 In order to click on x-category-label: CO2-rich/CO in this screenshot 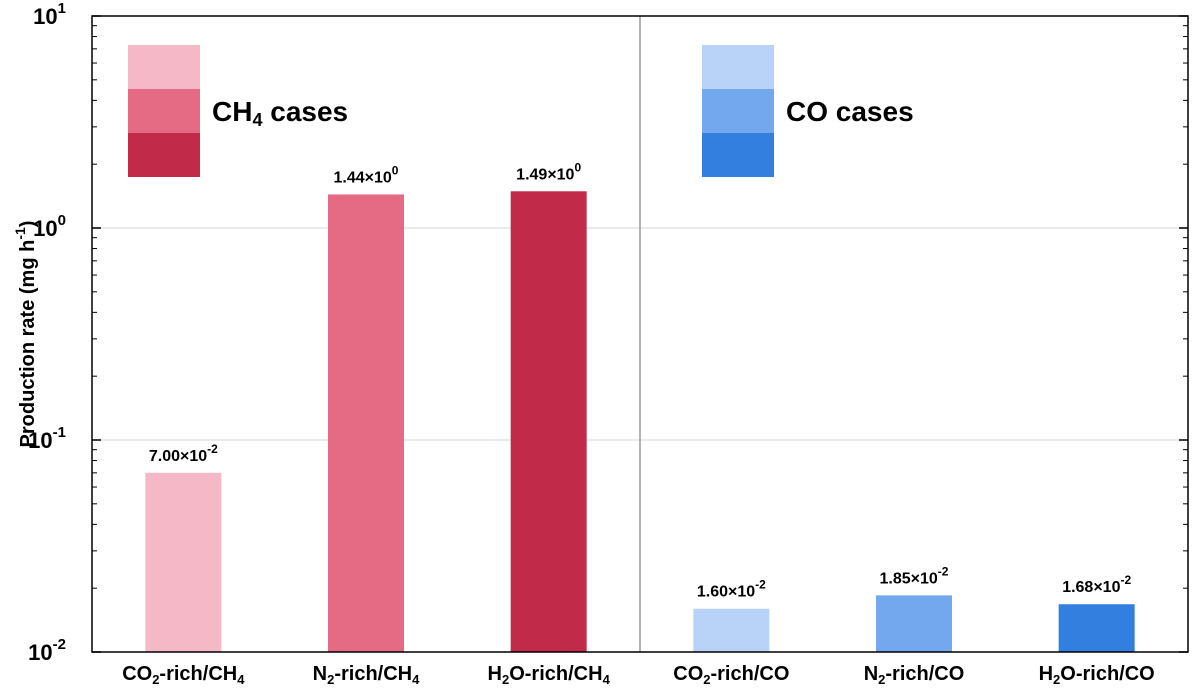, I will do `click(731, 675)`.